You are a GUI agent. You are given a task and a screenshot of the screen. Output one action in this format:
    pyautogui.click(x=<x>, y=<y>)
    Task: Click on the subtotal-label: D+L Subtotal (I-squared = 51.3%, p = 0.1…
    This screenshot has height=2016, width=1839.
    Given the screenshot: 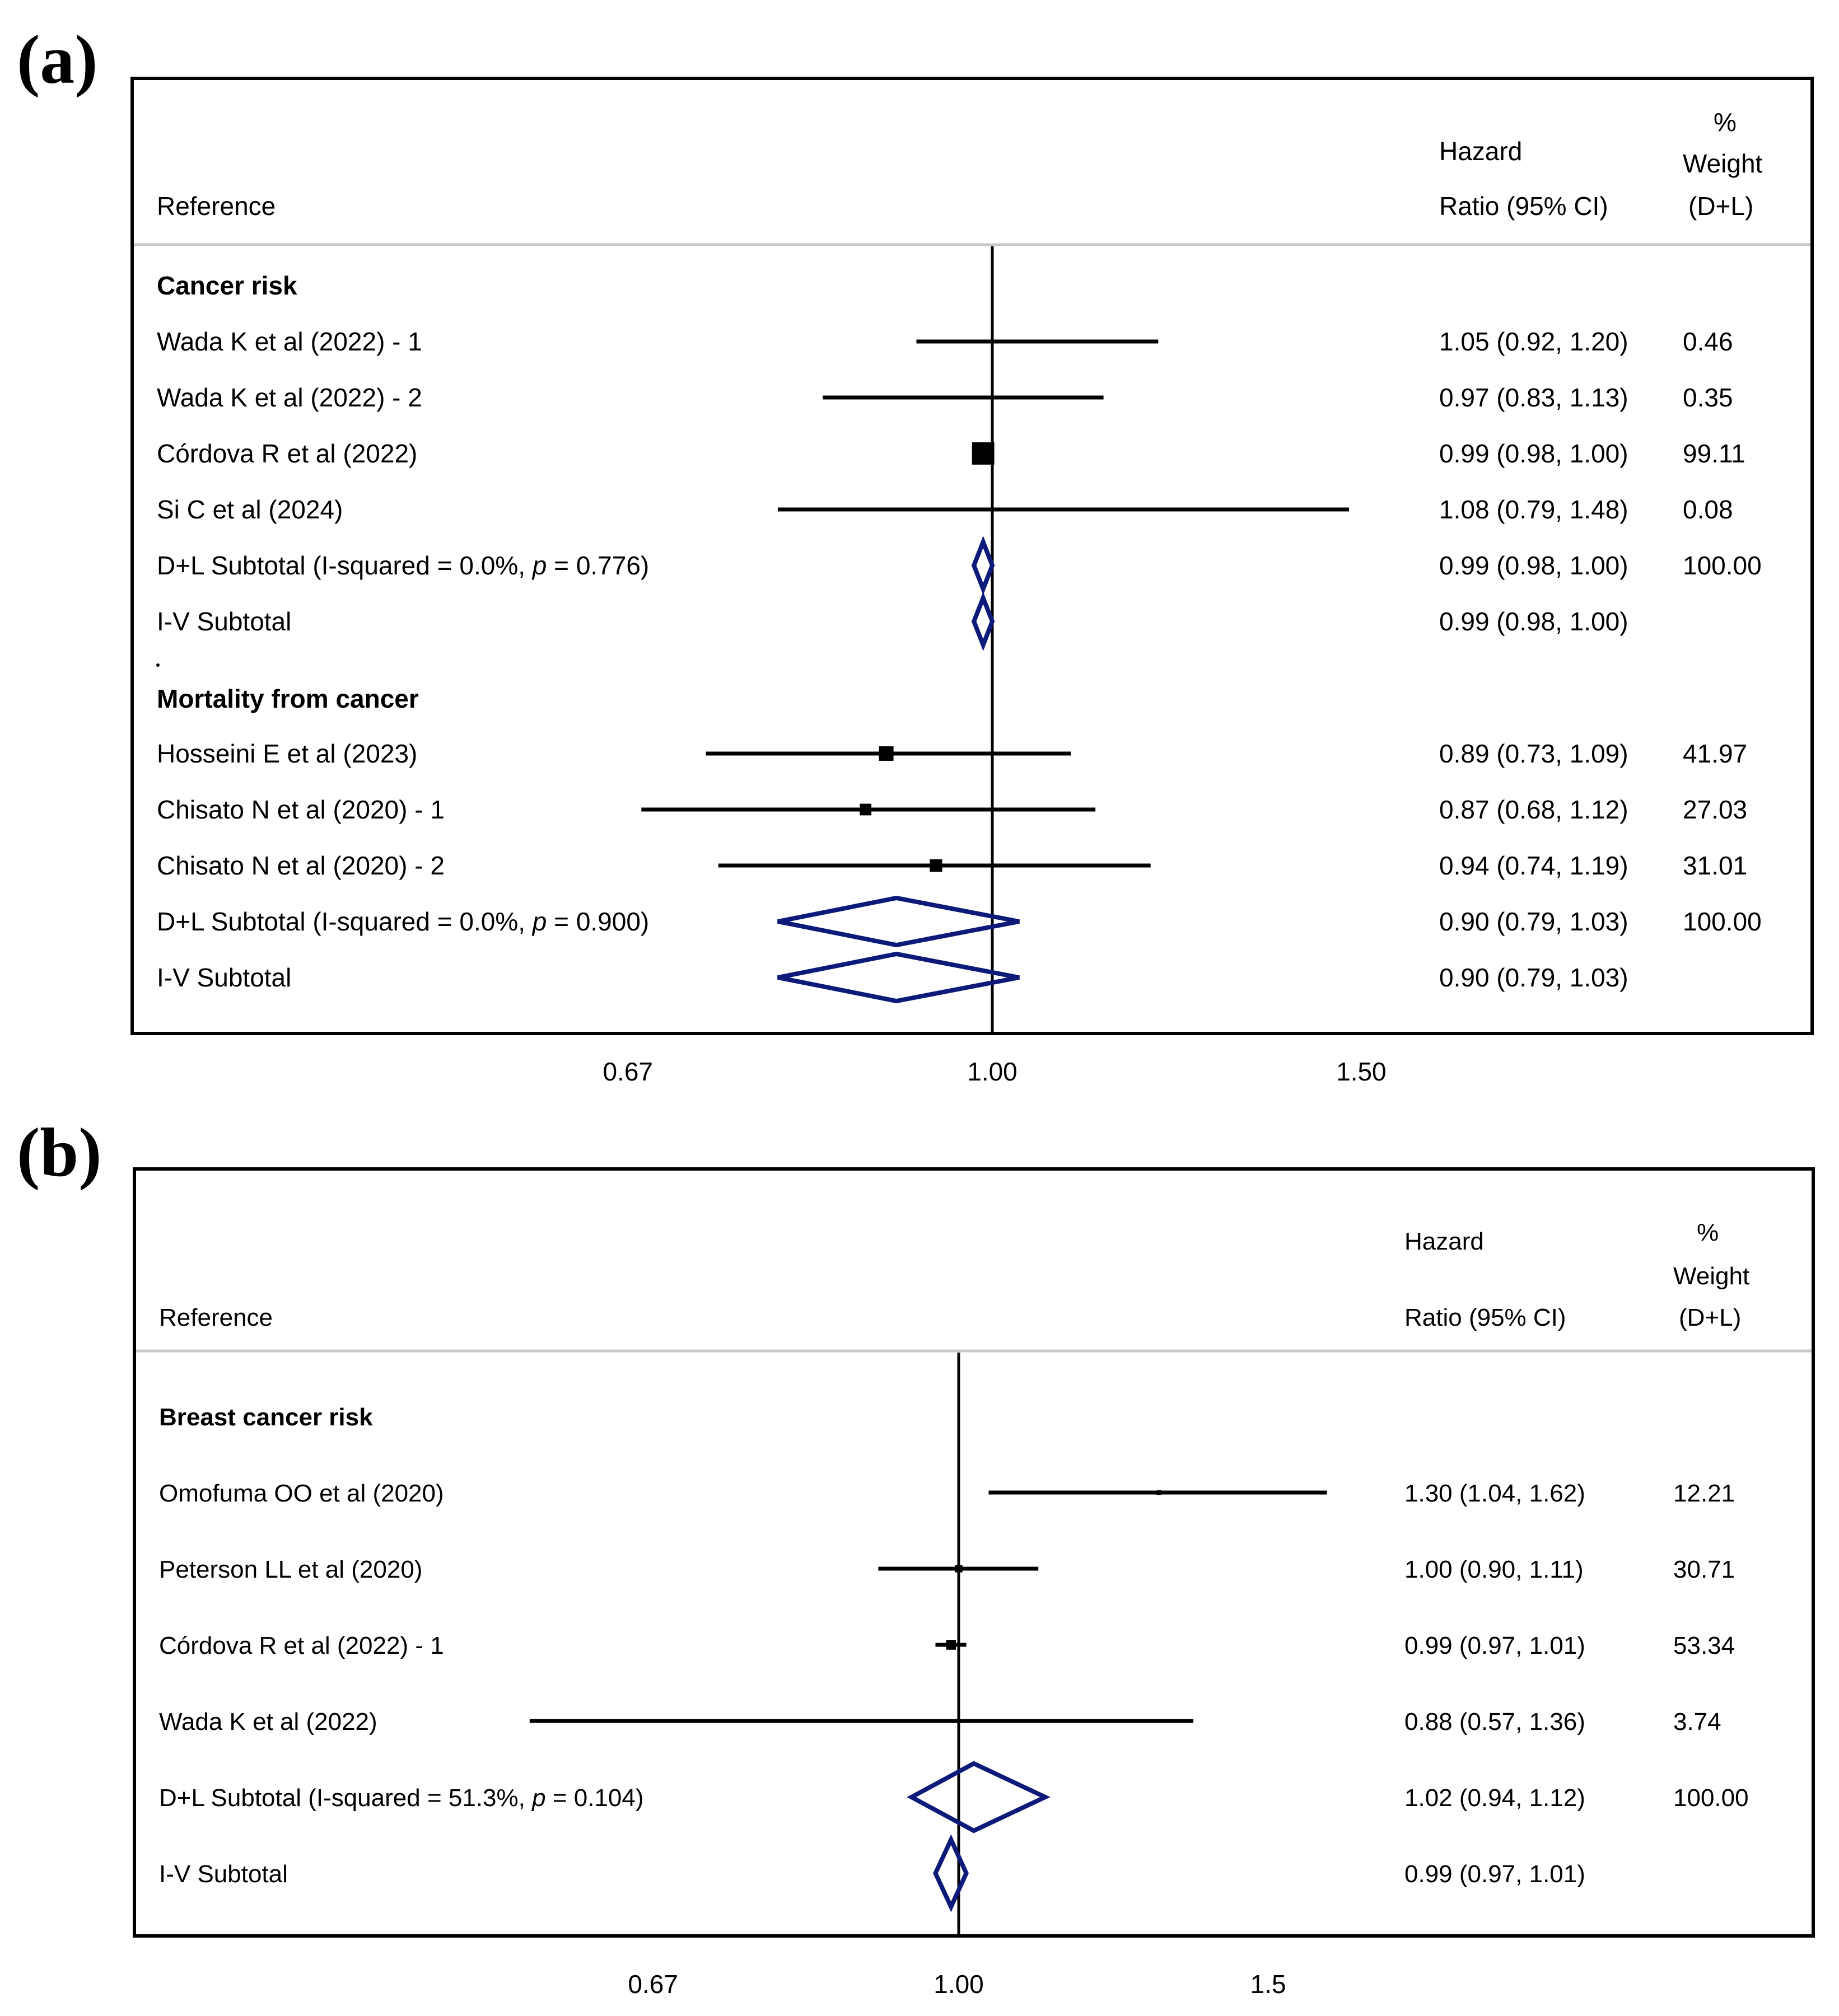 What is the action you would take?
    pyautogui.click(x=402, y=1798)
    